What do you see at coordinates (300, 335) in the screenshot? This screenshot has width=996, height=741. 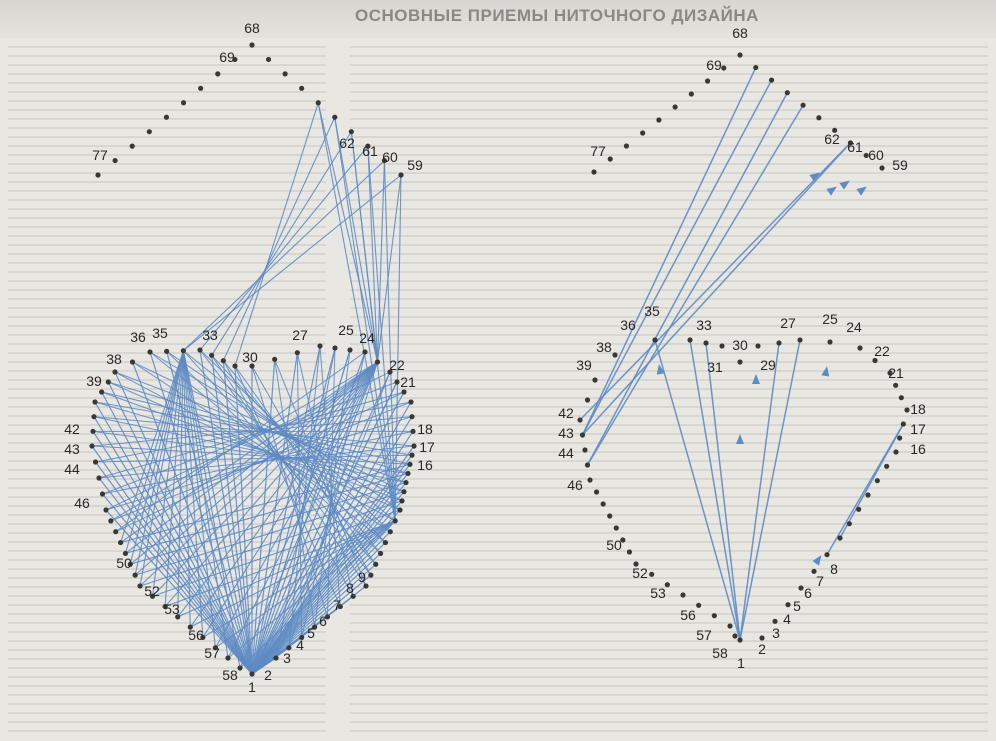 I see `point-label: 27` at bounding box center [300, 335].